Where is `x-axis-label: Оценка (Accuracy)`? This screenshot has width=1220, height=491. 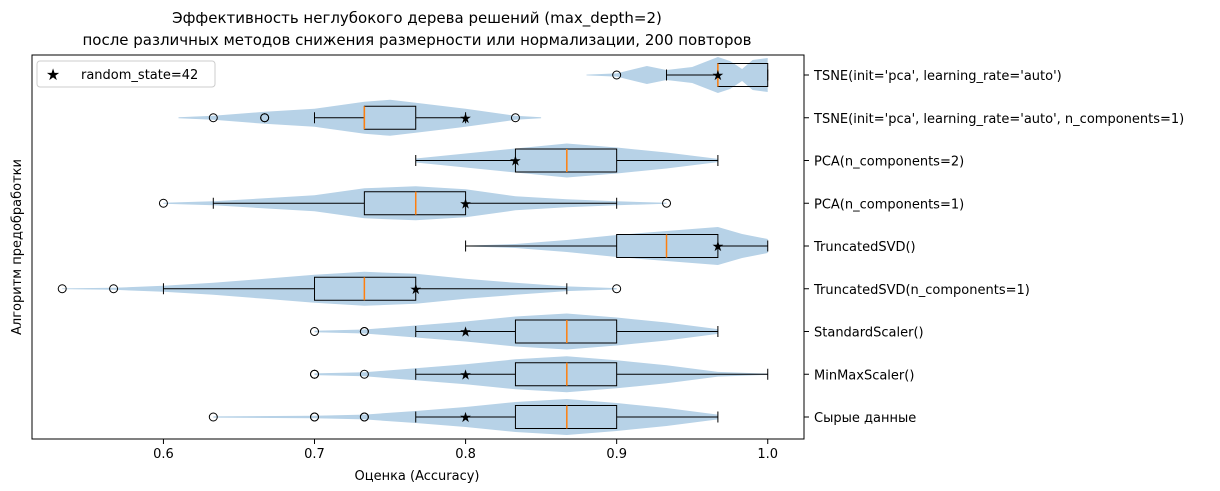 x-axis-label: Оценка (Accuracy) is located at coordinates (416, 476).